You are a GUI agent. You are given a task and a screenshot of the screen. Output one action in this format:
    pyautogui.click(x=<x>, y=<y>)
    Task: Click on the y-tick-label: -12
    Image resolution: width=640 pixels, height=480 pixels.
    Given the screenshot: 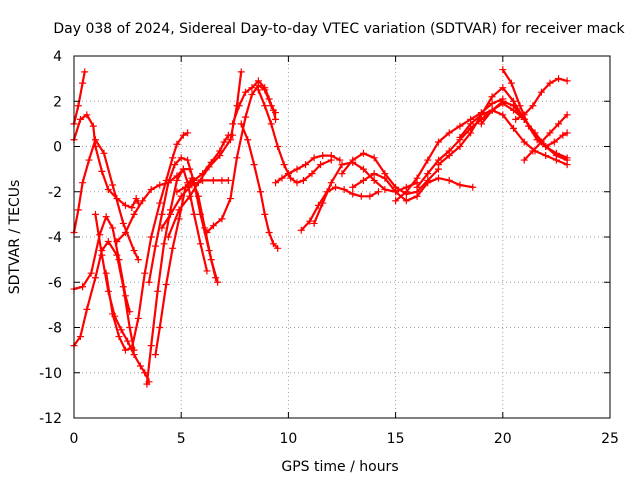 What is the action you would take?
    pyautogui.click(x=50, y=419)
    